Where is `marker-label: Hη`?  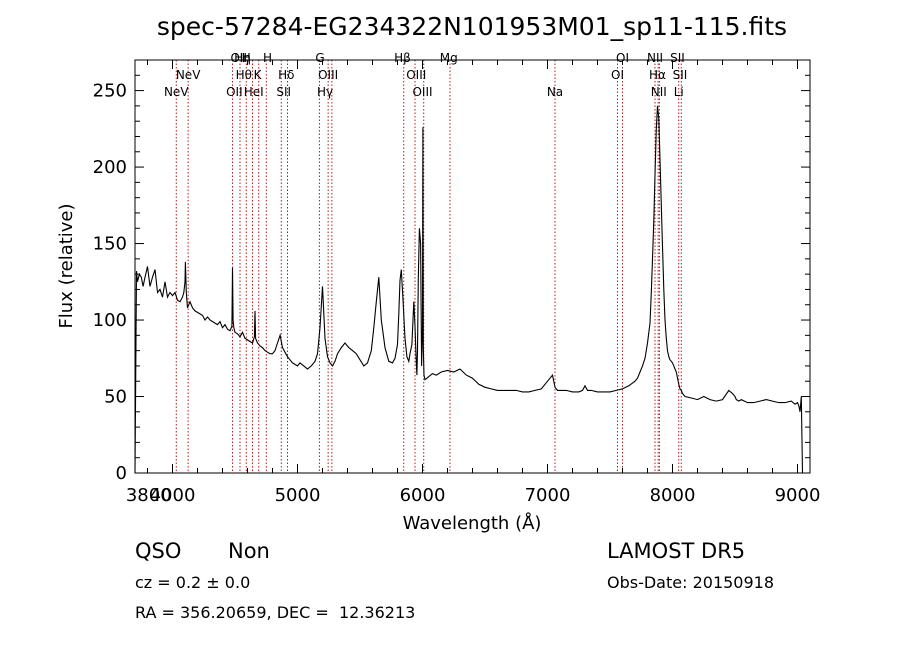 marker-label: Hη is located at coordinates (242, 58).